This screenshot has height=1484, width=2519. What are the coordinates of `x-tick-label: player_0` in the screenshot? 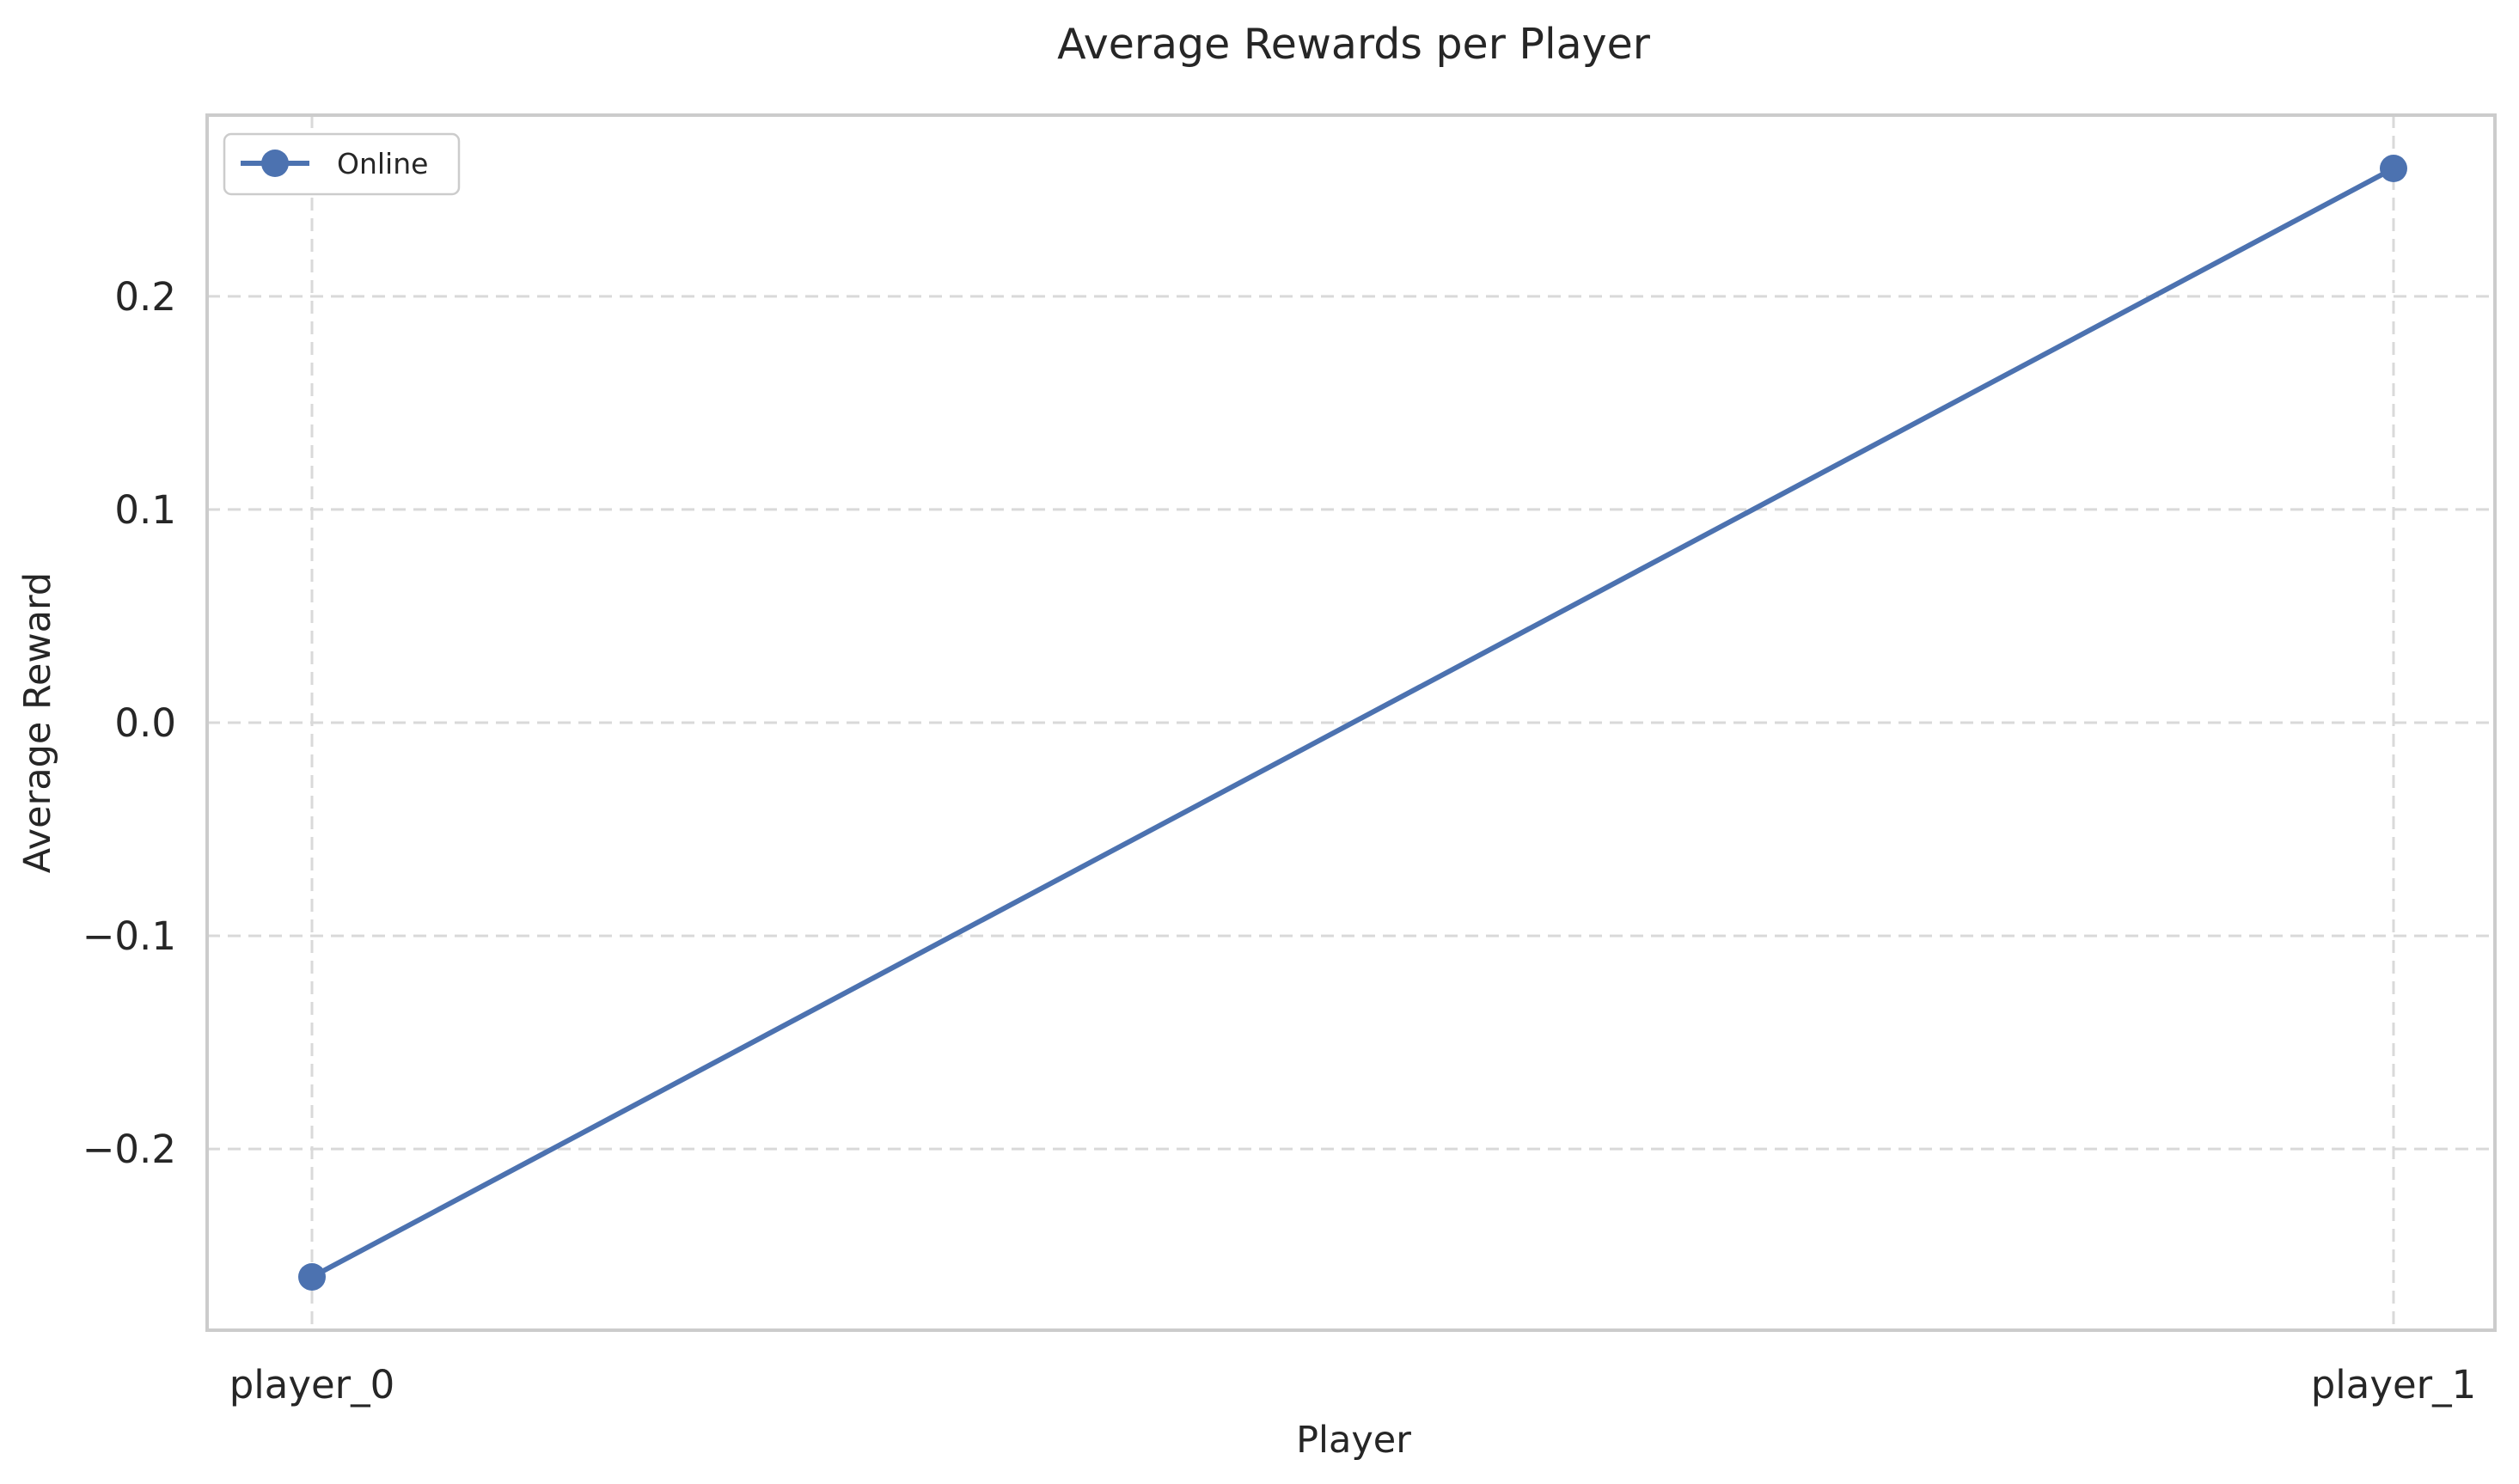 It's located at (312, 1385).